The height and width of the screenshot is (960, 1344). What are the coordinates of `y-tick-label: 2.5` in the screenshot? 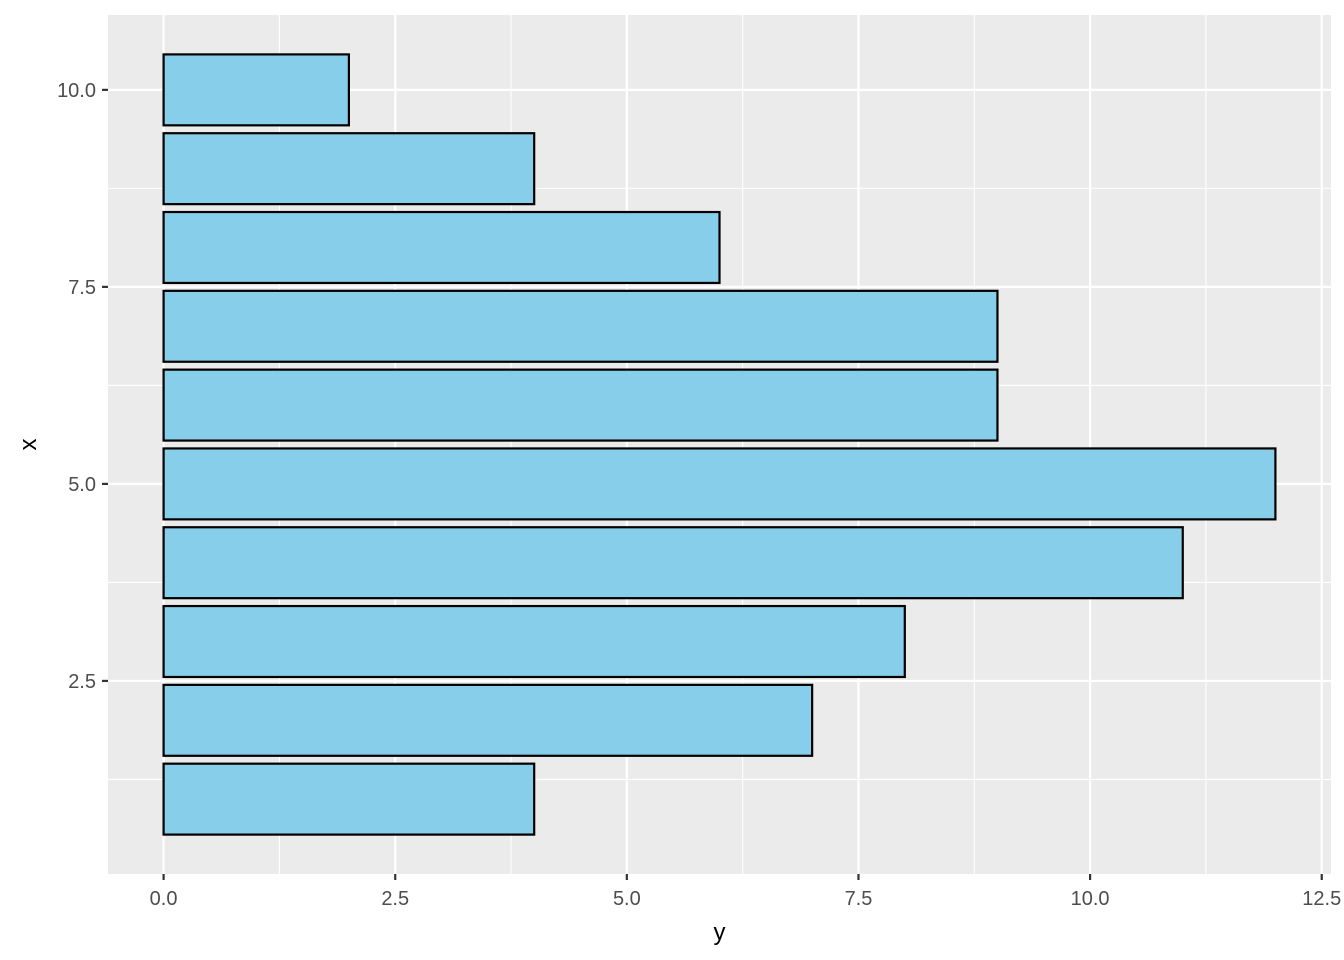 It's located at (82, 682).